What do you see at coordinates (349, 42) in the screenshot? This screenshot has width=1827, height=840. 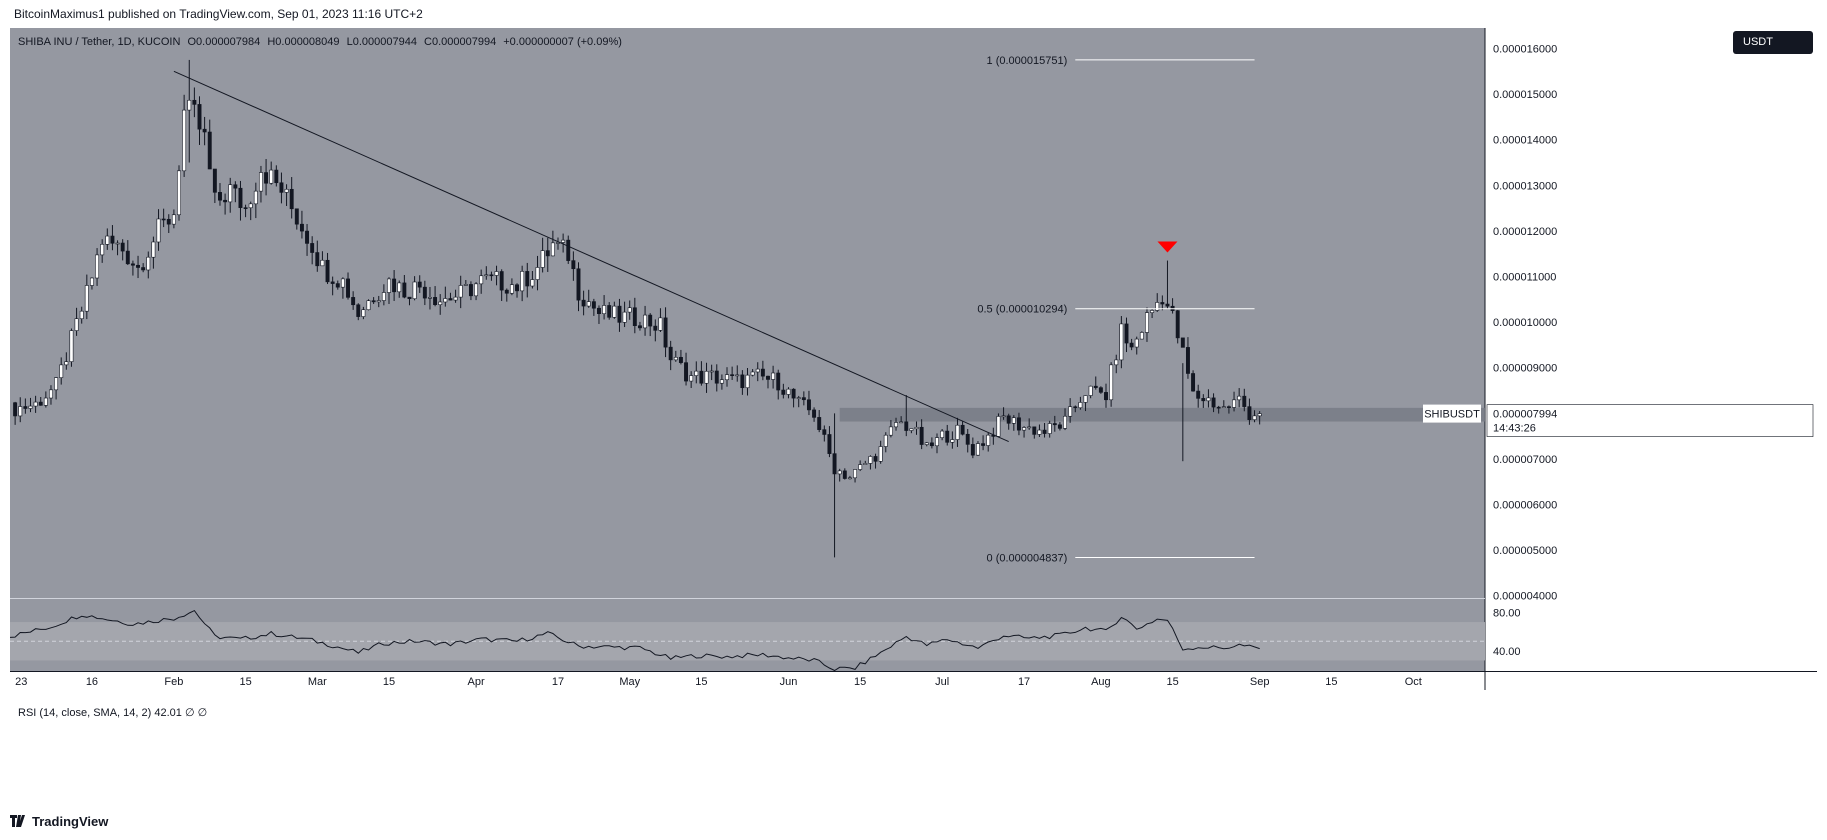 I see `legend-low-label: L` at bounding box center [349, 42].